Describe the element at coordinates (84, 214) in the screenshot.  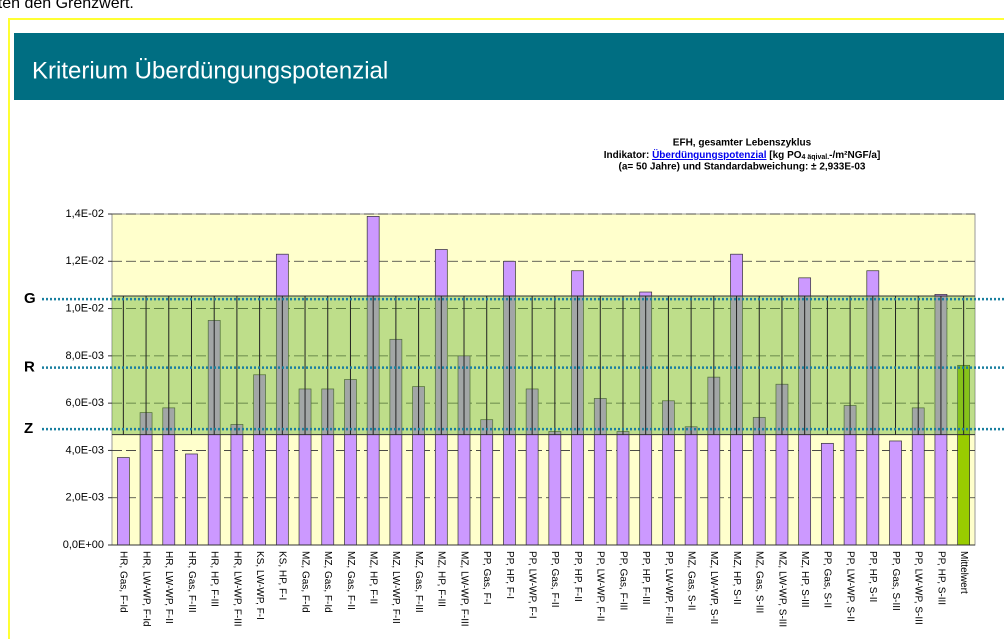
I see `y-tick-label: 1,4E-02` at that location.